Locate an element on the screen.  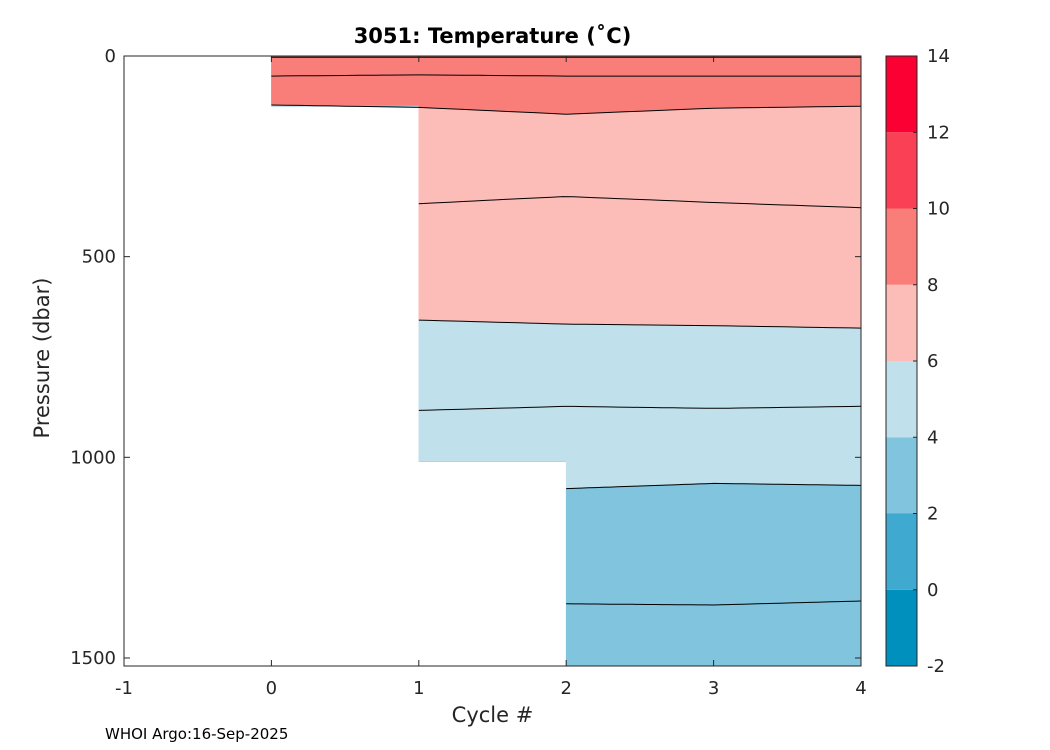
colorbar-tick-label: 14 is located at coordinates (938, 56).